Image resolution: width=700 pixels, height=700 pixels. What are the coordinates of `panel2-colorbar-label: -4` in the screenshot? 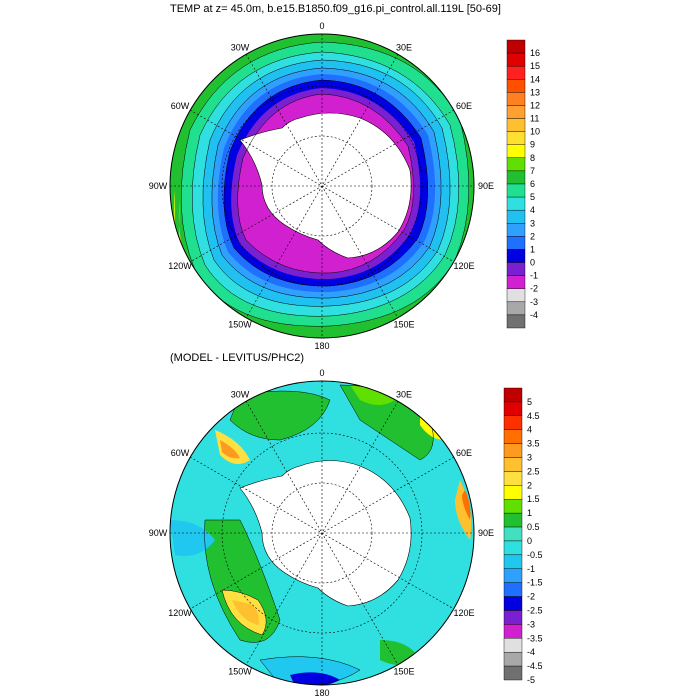 It's located at (531, 652).